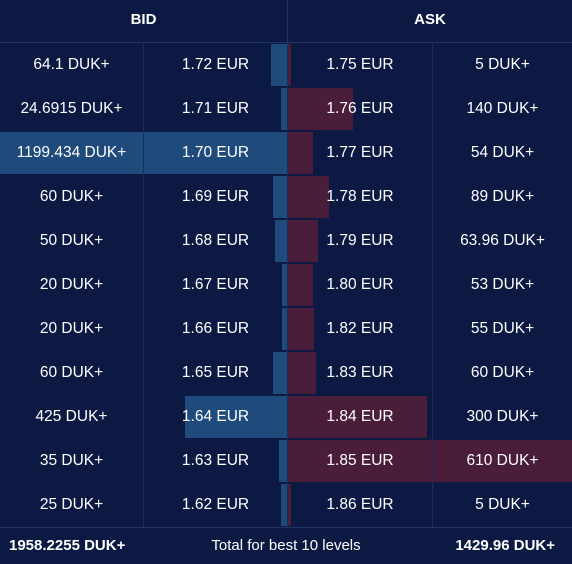 The height and width of the screenshot is (564, 572). What do you see at coordinates (215, 328) in the screenshot?
I see `bid-price: 1.66 EUR` at bounding box center [215, 328].